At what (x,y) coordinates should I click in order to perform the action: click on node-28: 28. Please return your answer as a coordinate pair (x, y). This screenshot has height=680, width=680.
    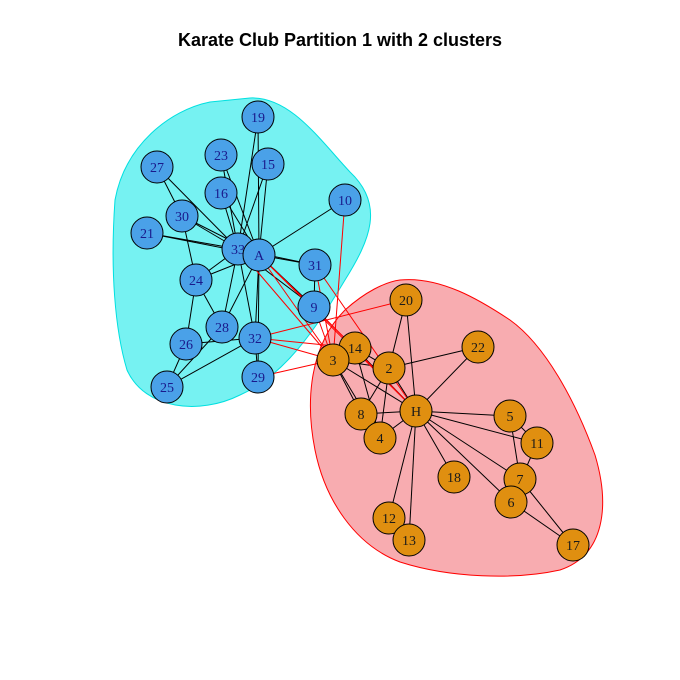
    Looking at the image, I should click on (222, 327).